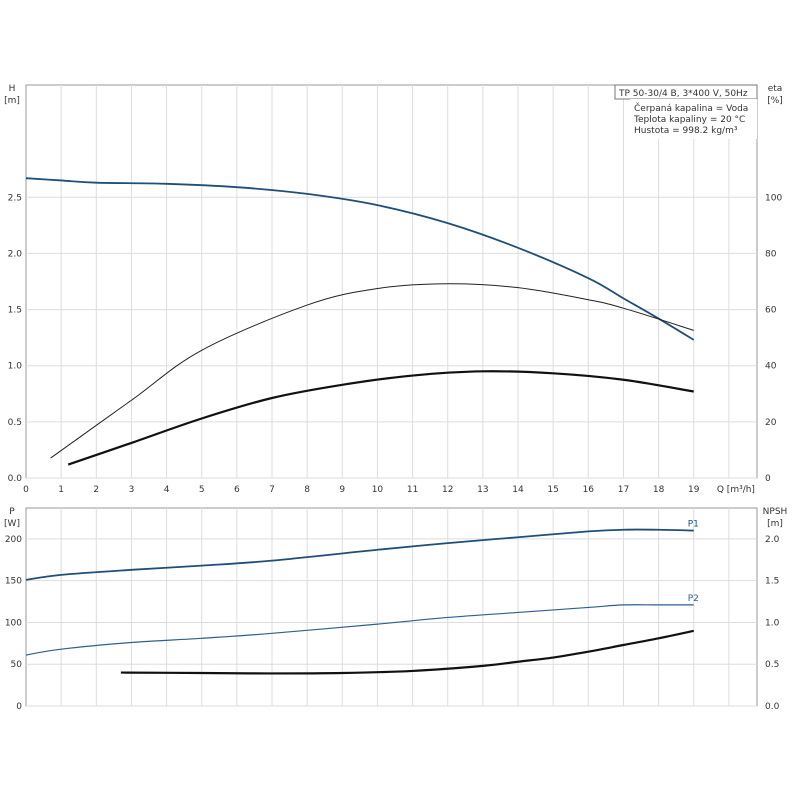 The height and width of the screenshot is (804, 800). I want to click on y2-tick-label: 20, so click(771, 423).